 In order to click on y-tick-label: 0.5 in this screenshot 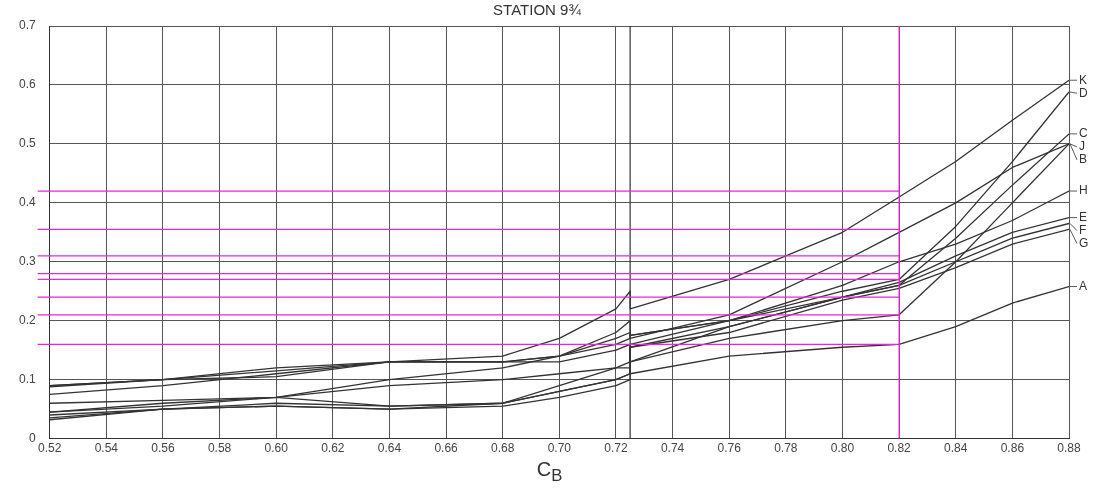, I will do `click(27, 143)`.